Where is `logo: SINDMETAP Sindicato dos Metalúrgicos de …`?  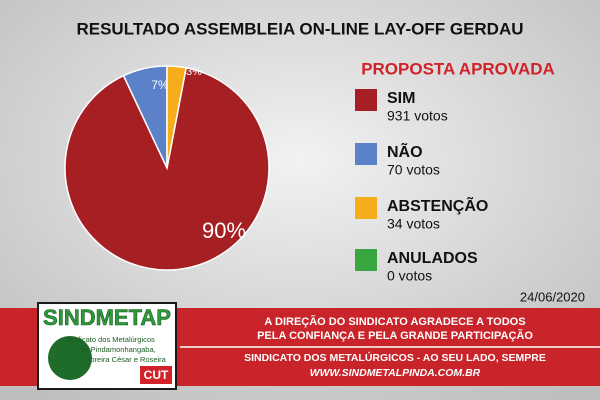
logo: SINDMETAP Sindicato dos Metalúrgicos de … is located at coordinates (107, 346).